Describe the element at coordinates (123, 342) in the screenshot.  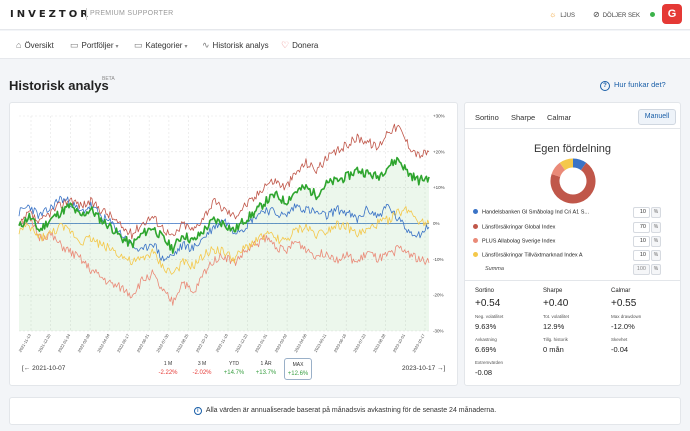
I see `x-tick-label: 2022-05-17` at that location.